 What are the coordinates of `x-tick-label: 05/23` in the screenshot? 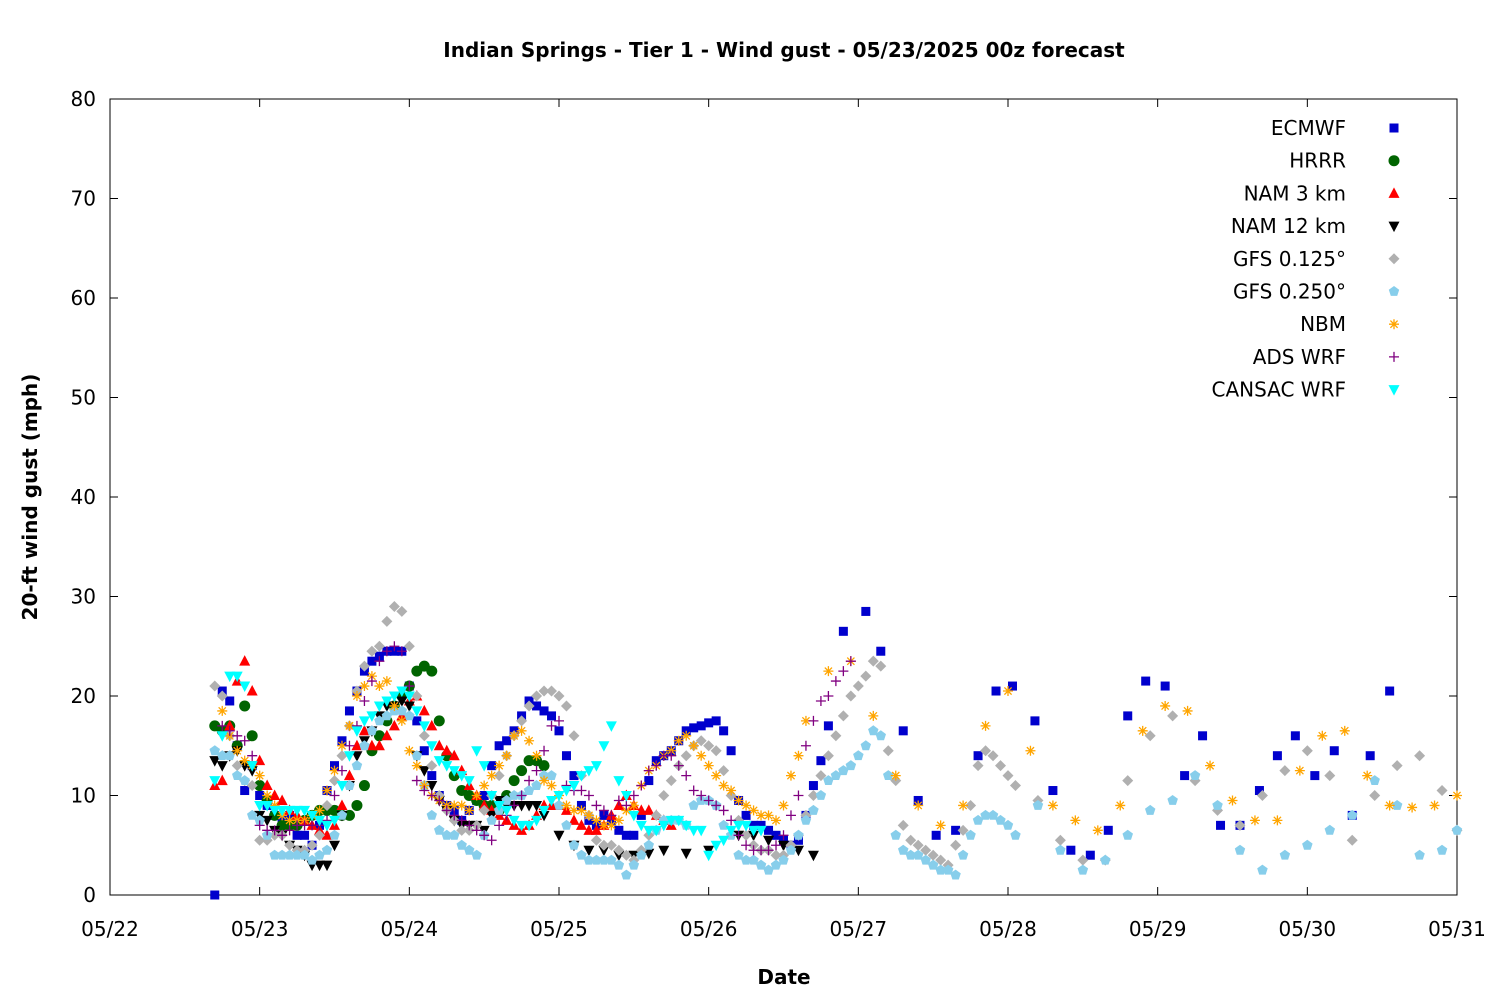 It's located at (260, 929).